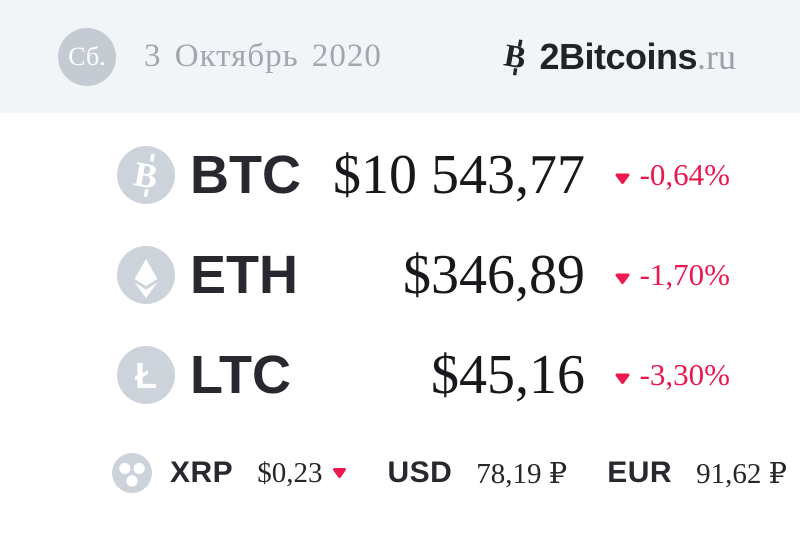 The height and width of the screenshot is (540, 800). Describe the element at coordinates (522, 473) in the screenshot. I see `usd-rate-value: 78,19 ₽` at that location.